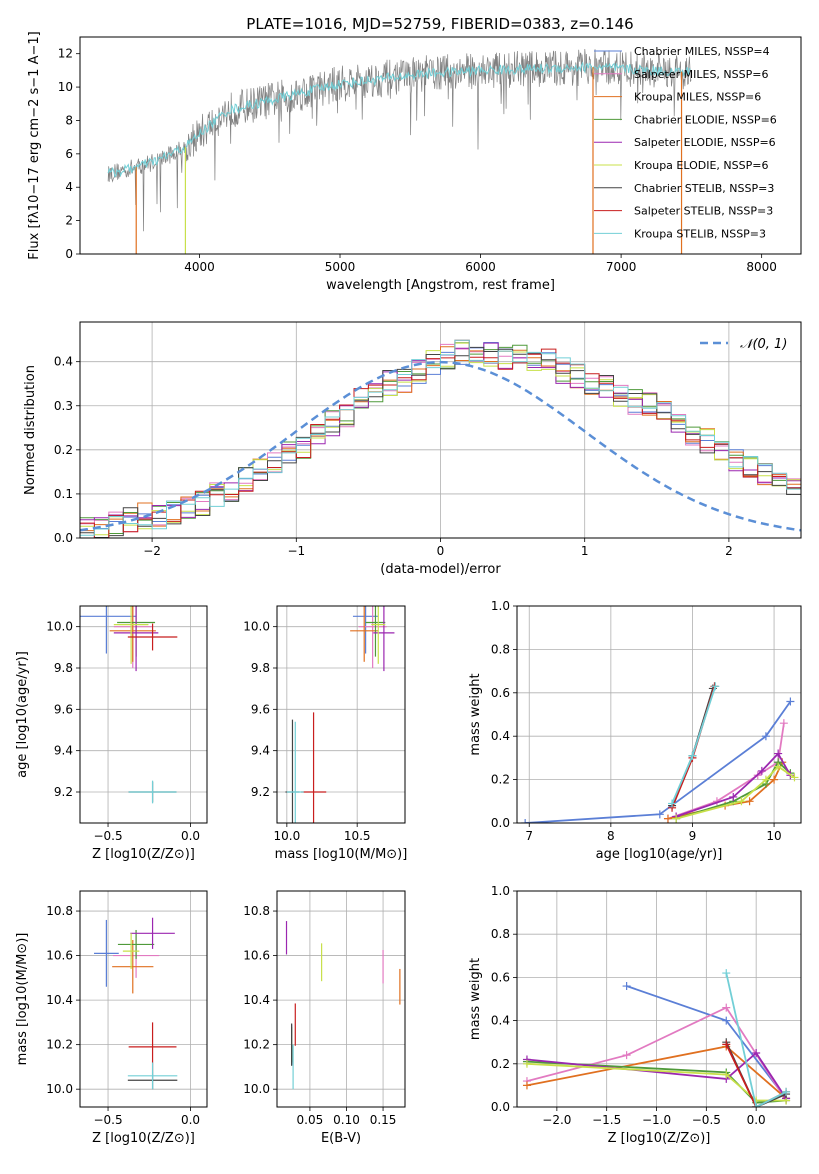 The image size is (819, 1174). Describe the element at coordinates (59, 627) in the screenshot. I see `age-vs-Z-ytick-label: 10.0` at that location.